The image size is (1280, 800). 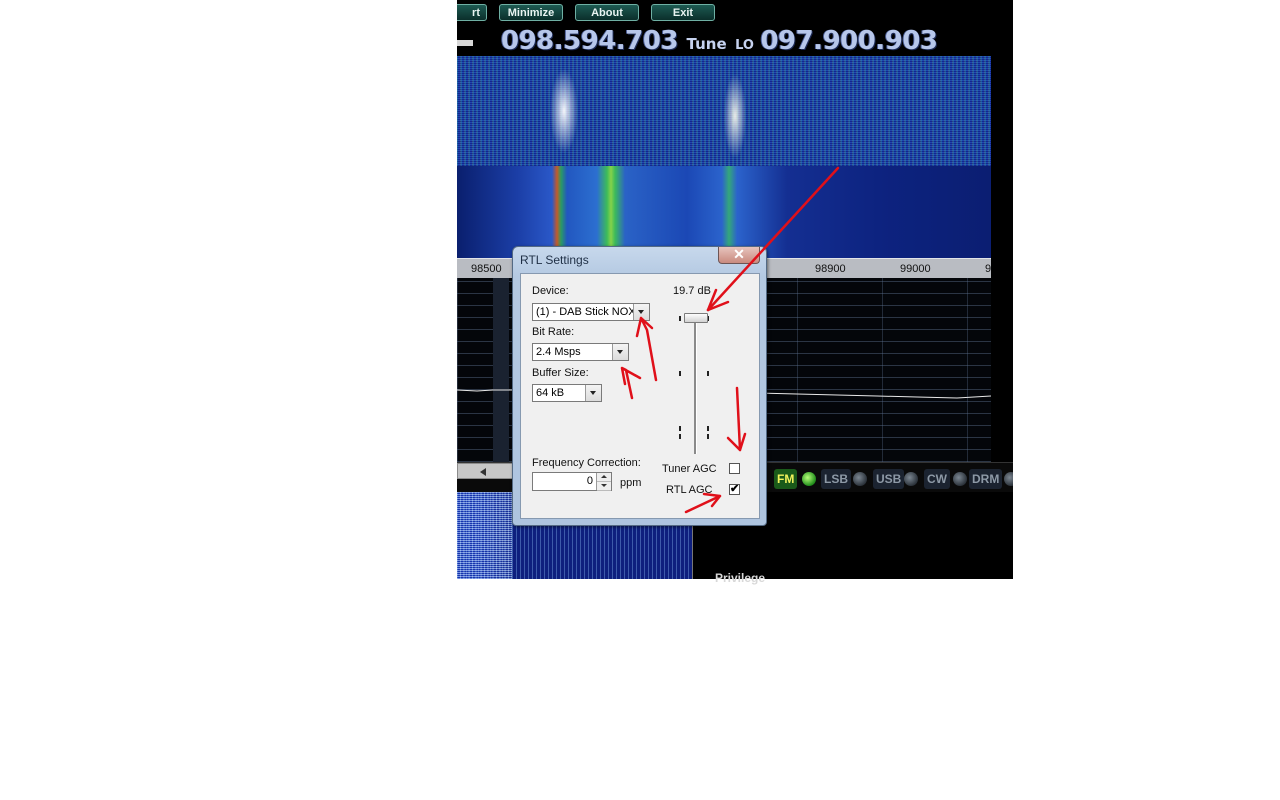 I want to click on rtl-agc-checkbox: ✔, so click(x=734, y=489).